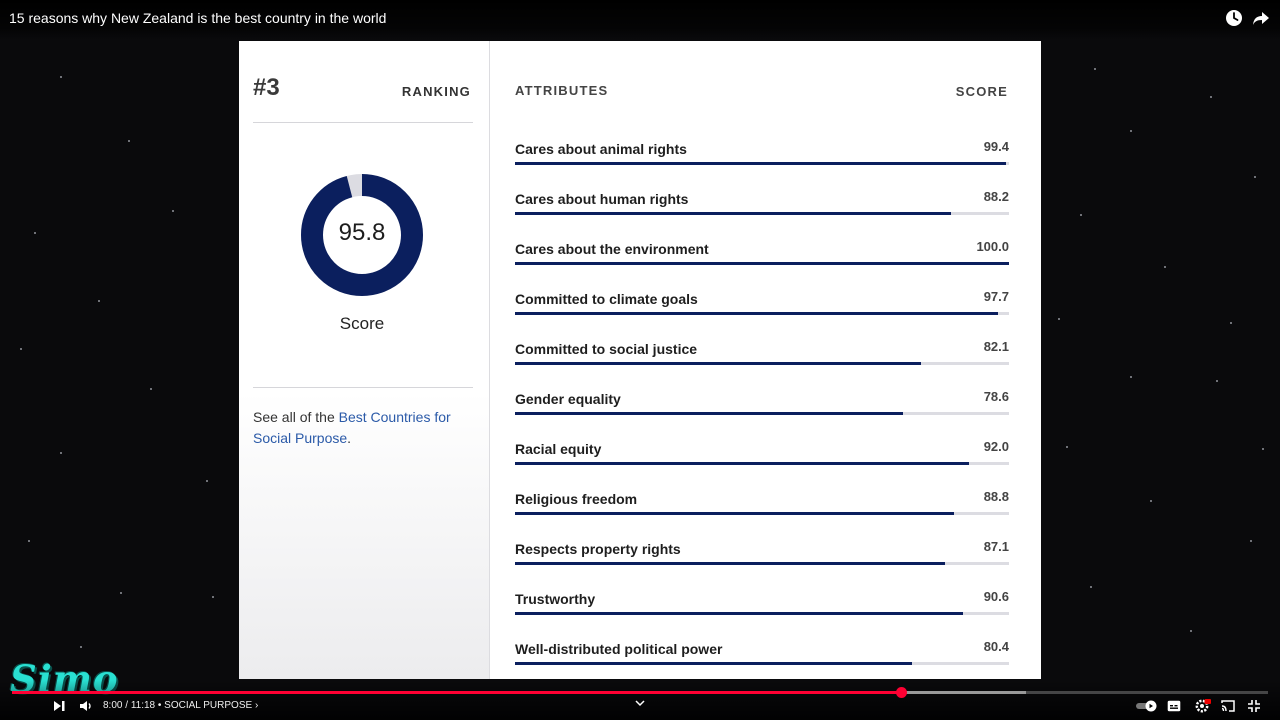 The image size is (1280, 720). I want to click on attribute-row: Religious freedom 88.8, so click(762, 505).